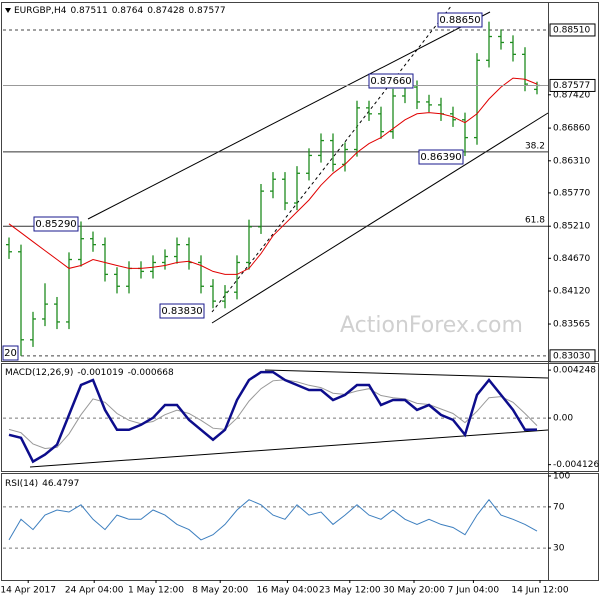 The height and width of the screenshot is (600, 600). I want to click on x-tick-label: 7 Jun 04:00, so click(474, 591).